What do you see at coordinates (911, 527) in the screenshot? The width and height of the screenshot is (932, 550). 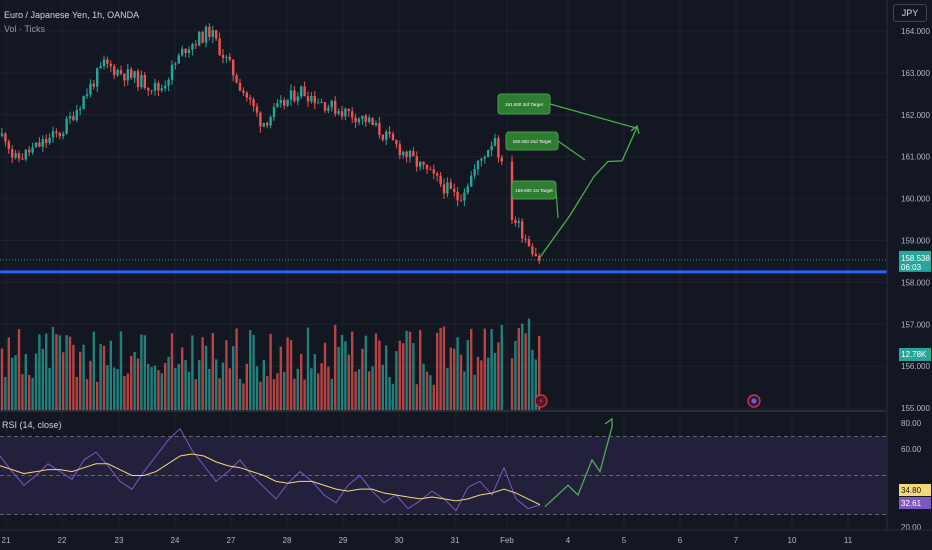 I see `rsi-tick-label: 20.00` at bounding box center [911, 527].